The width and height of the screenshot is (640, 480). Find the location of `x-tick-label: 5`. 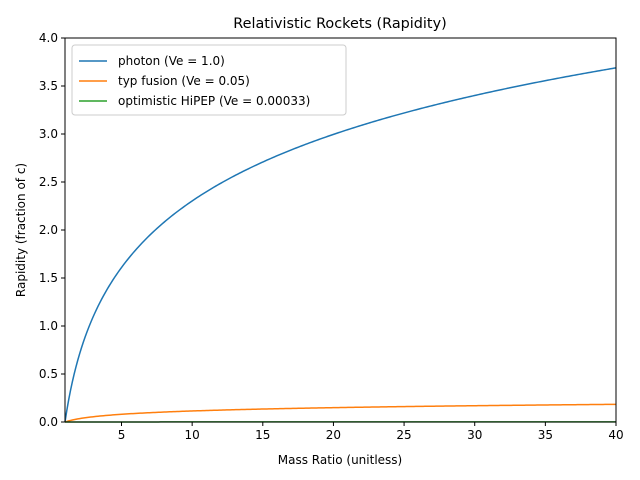

x-tick-label: 5 is located at coordinates (122, 435).